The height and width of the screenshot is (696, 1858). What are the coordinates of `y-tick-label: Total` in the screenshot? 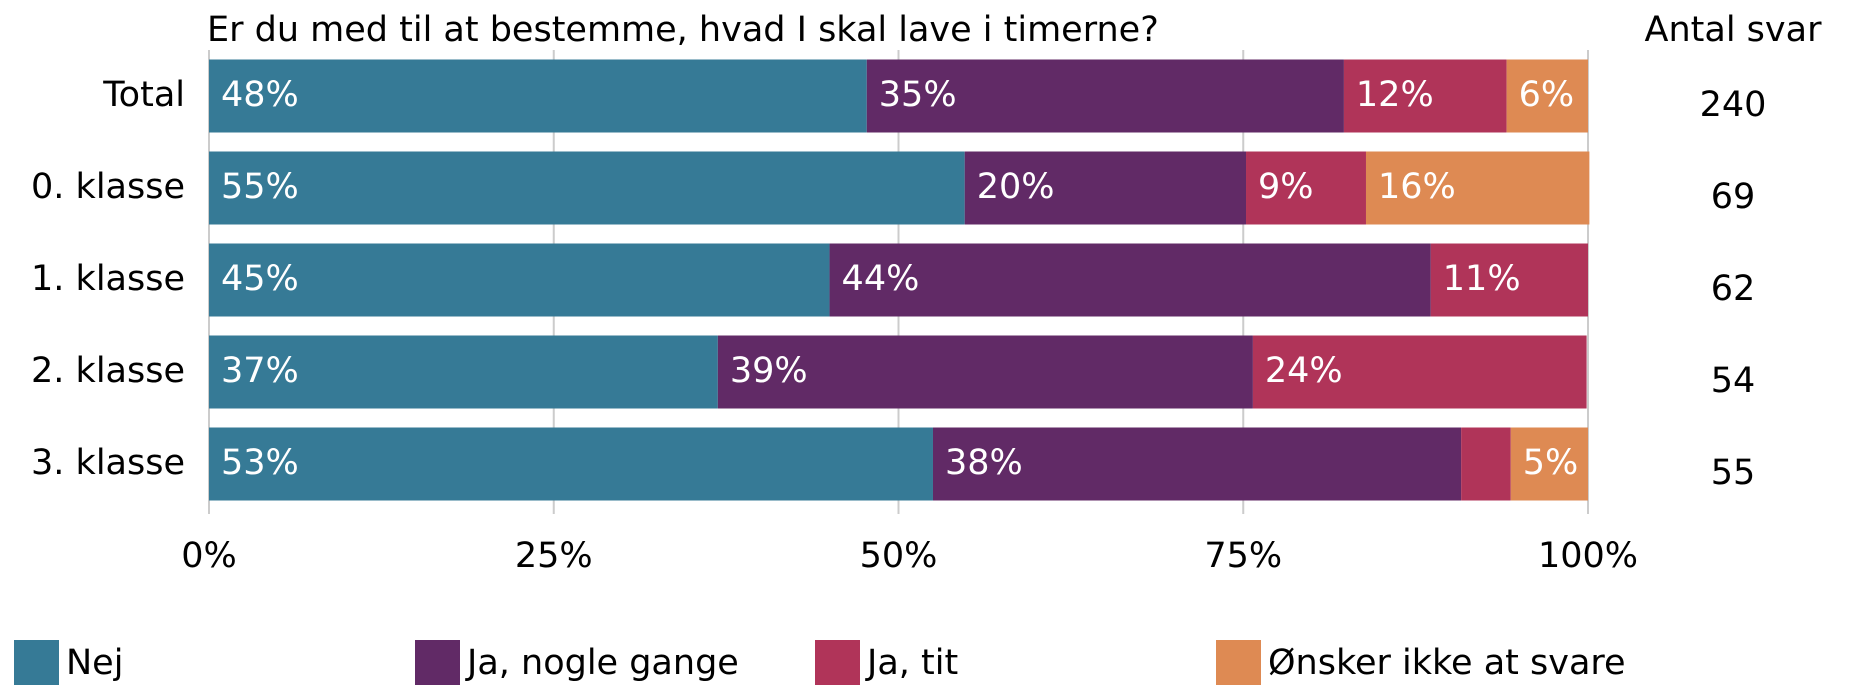 It's located at (143, 95).